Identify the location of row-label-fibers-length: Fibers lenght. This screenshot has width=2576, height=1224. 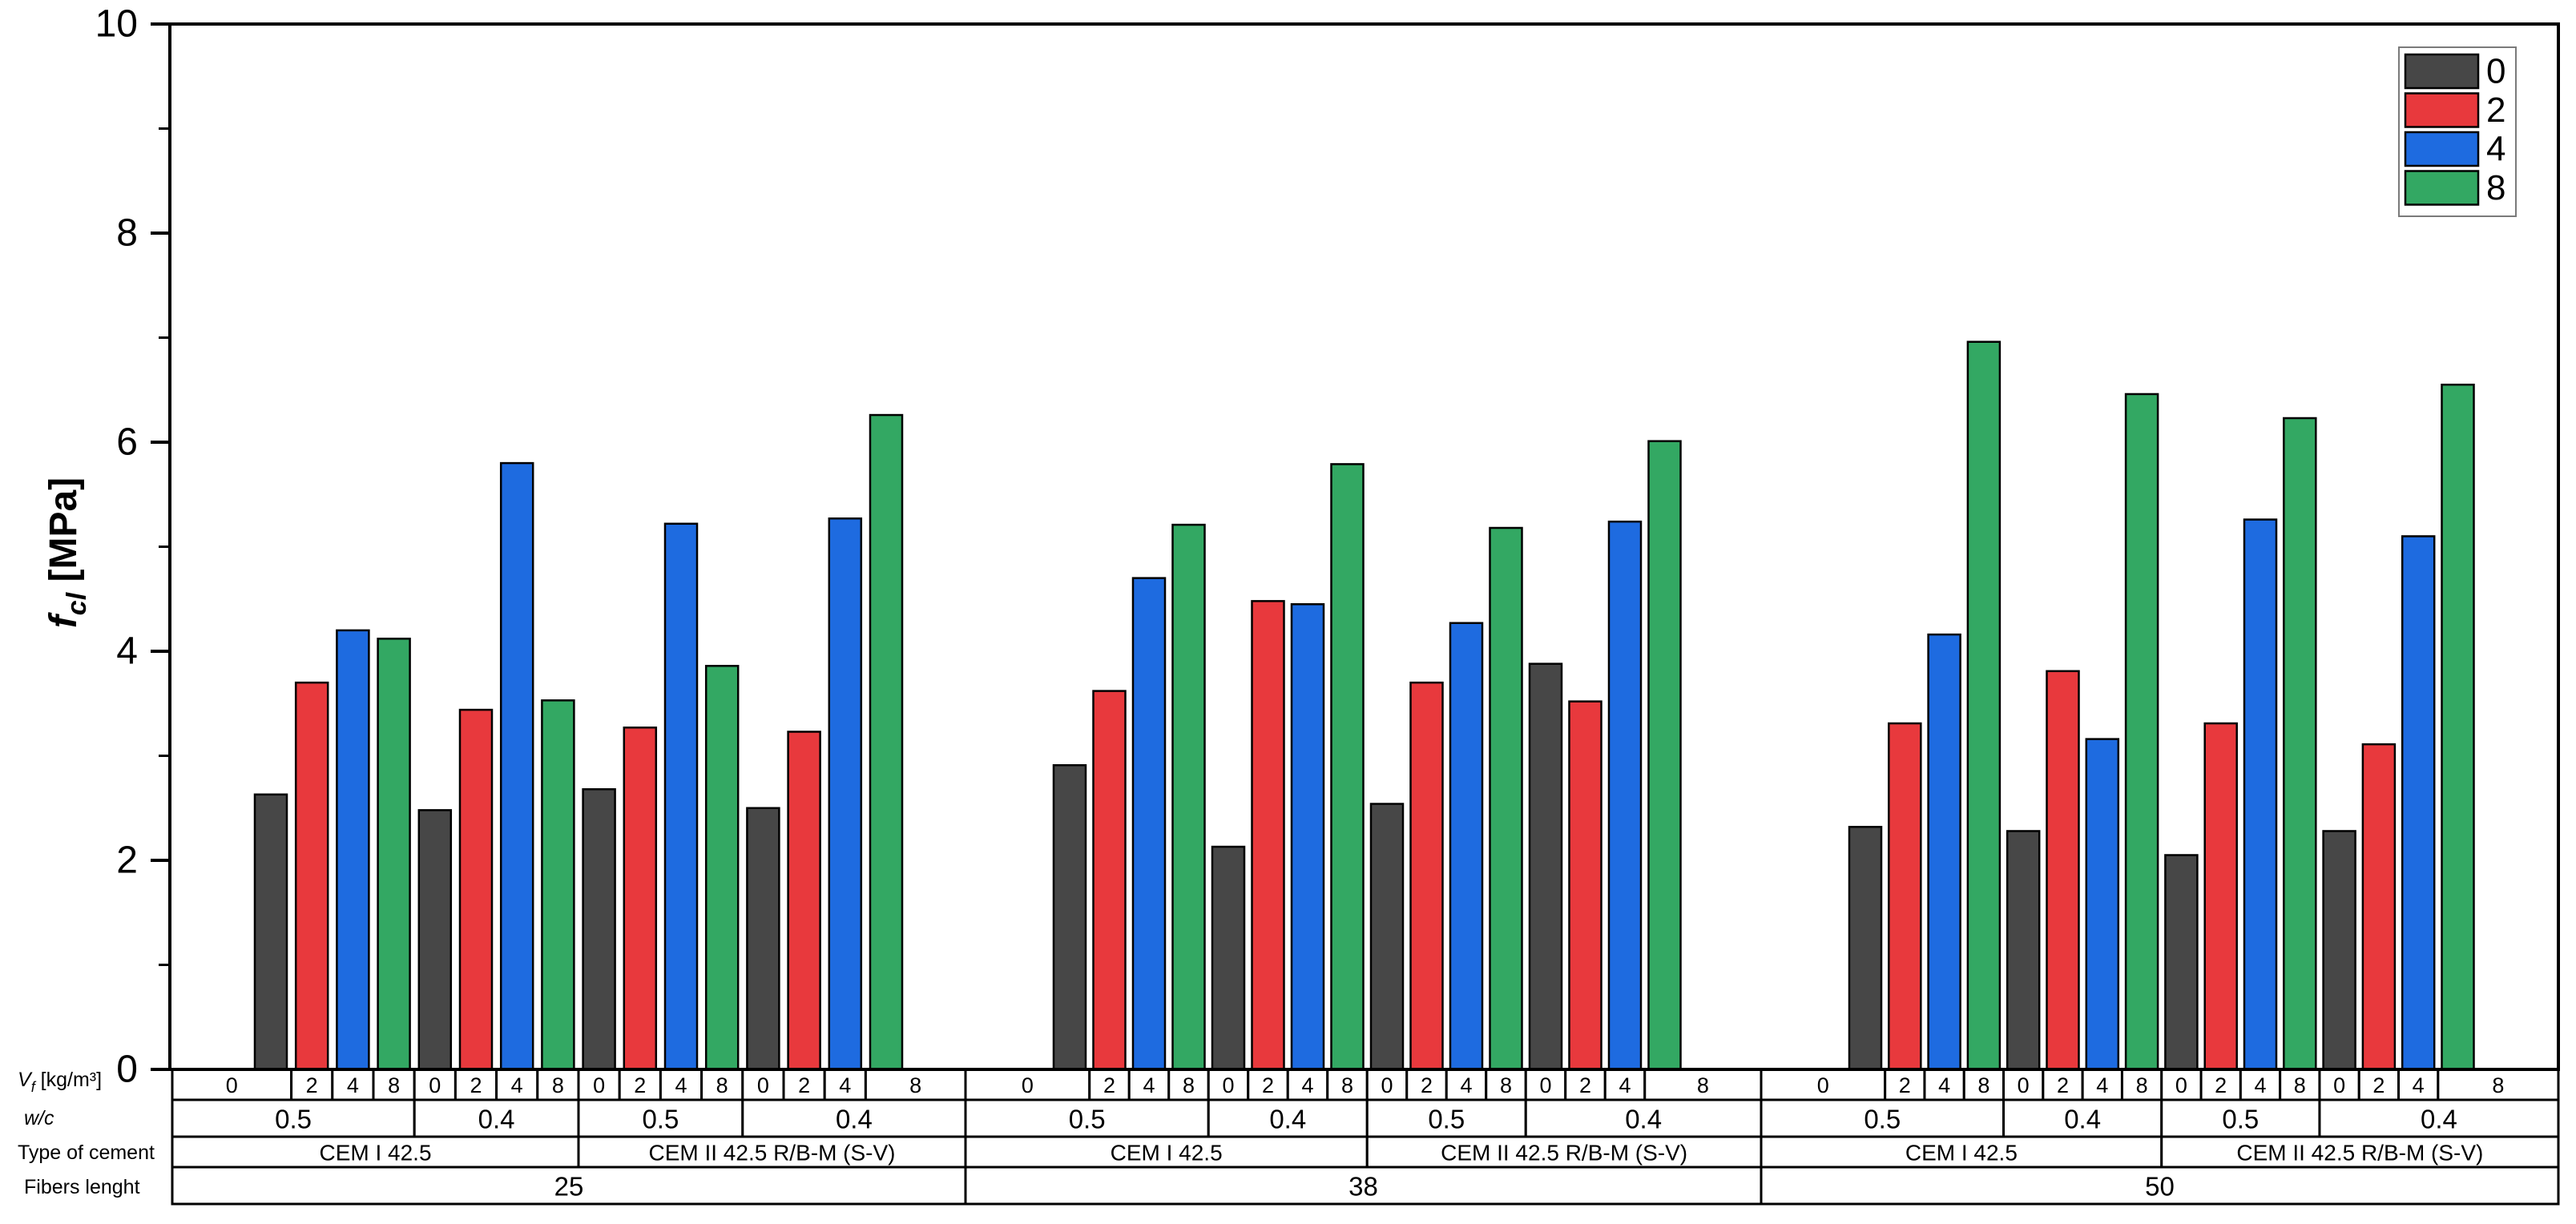
(82, 1187).